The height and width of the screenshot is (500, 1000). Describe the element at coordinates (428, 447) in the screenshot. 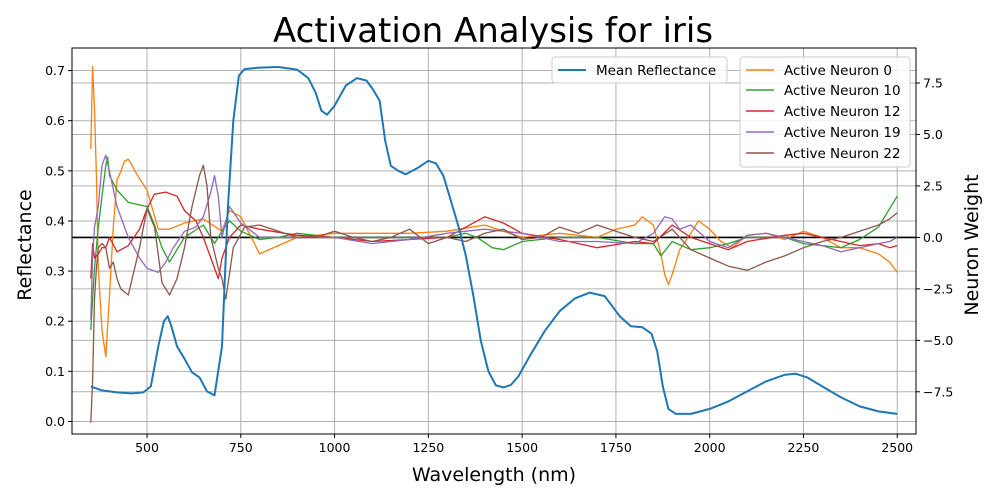

I see `x-tick-label: 1250` at that location.